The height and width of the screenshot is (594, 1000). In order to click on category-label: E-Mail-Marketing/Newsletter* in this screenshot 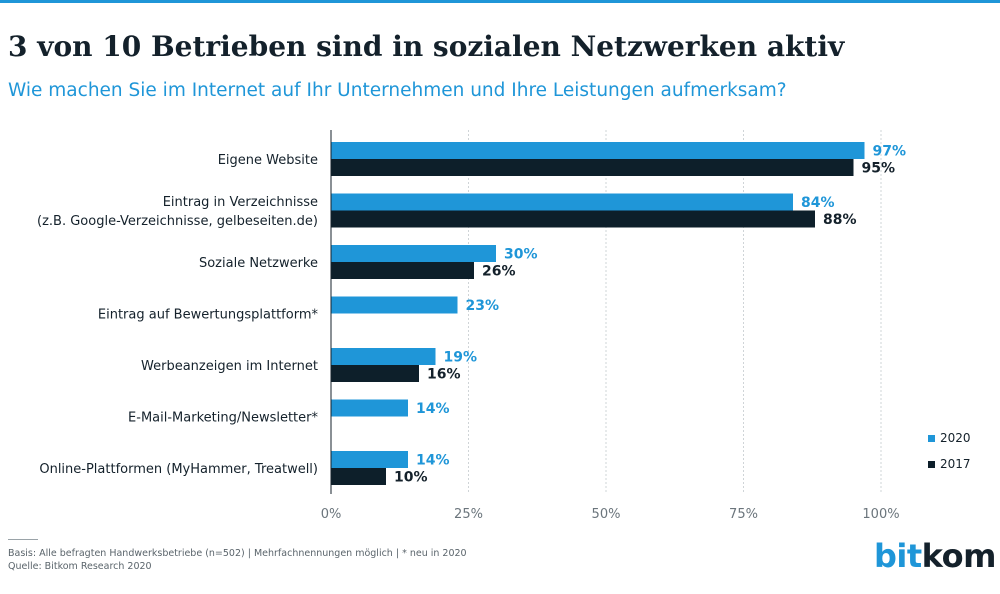, I will do `click(223, 418)`.